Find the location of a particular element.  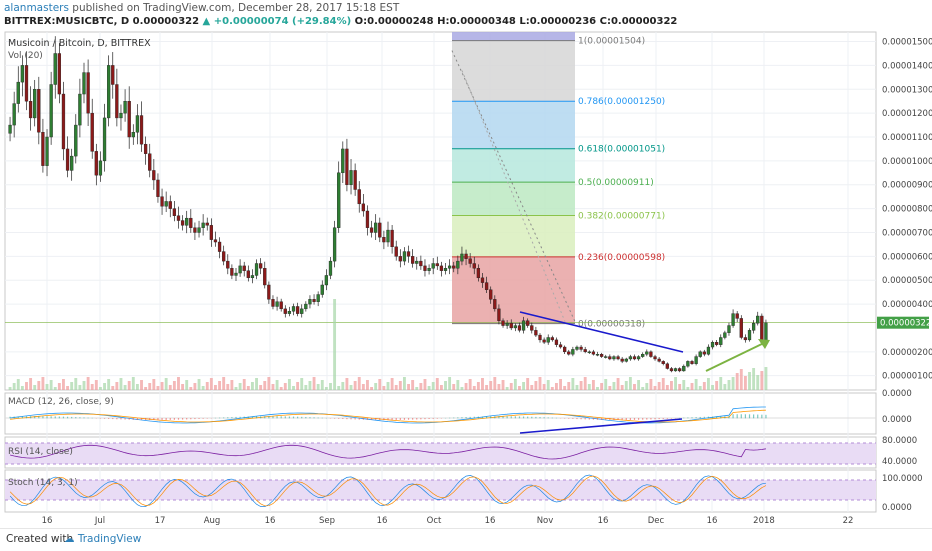

rsi-tick-label: 80.0000 is located at coordinates (899, 441).